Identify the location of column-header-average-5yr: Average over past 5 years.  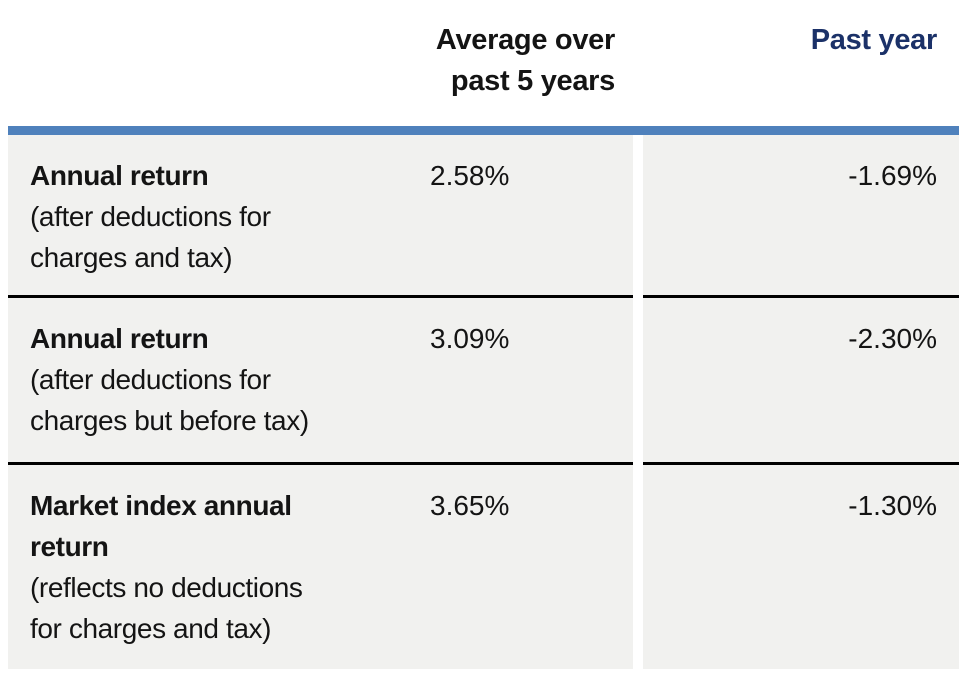
(320, 61).